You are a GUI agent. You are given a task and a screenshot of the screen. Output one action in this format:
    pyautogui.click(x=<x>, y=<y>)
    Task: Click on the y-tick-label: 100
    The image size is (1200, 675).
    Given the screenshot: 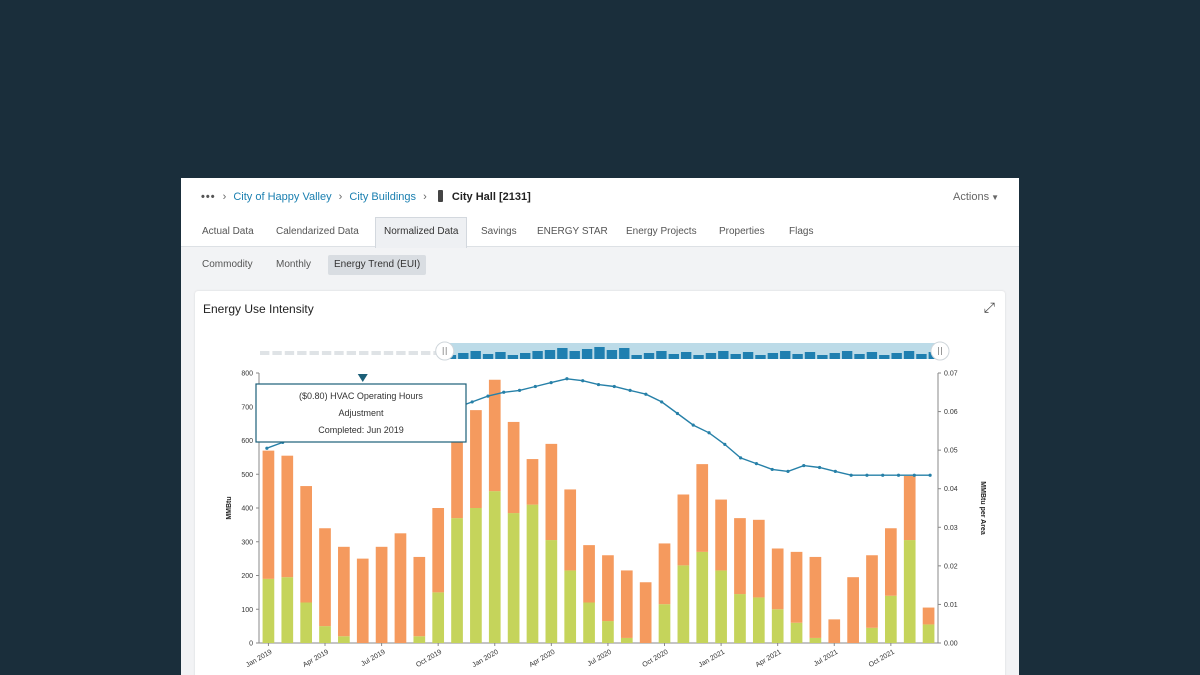 What is the action you would take?
    pyautogui.click(x=247, y=610)
    